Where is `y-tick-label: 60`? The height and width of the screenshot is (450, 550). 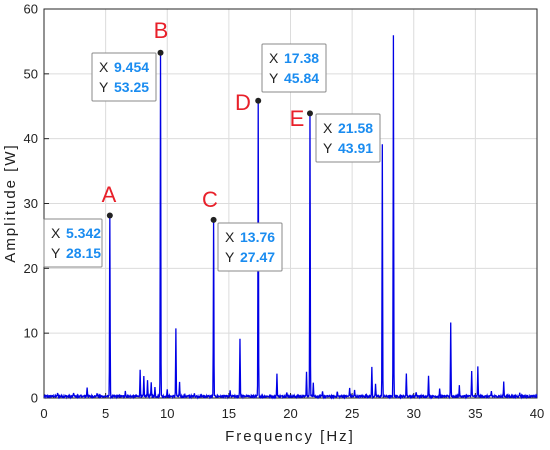
y-tick-label: 60 is located at coordinates (31, 9).